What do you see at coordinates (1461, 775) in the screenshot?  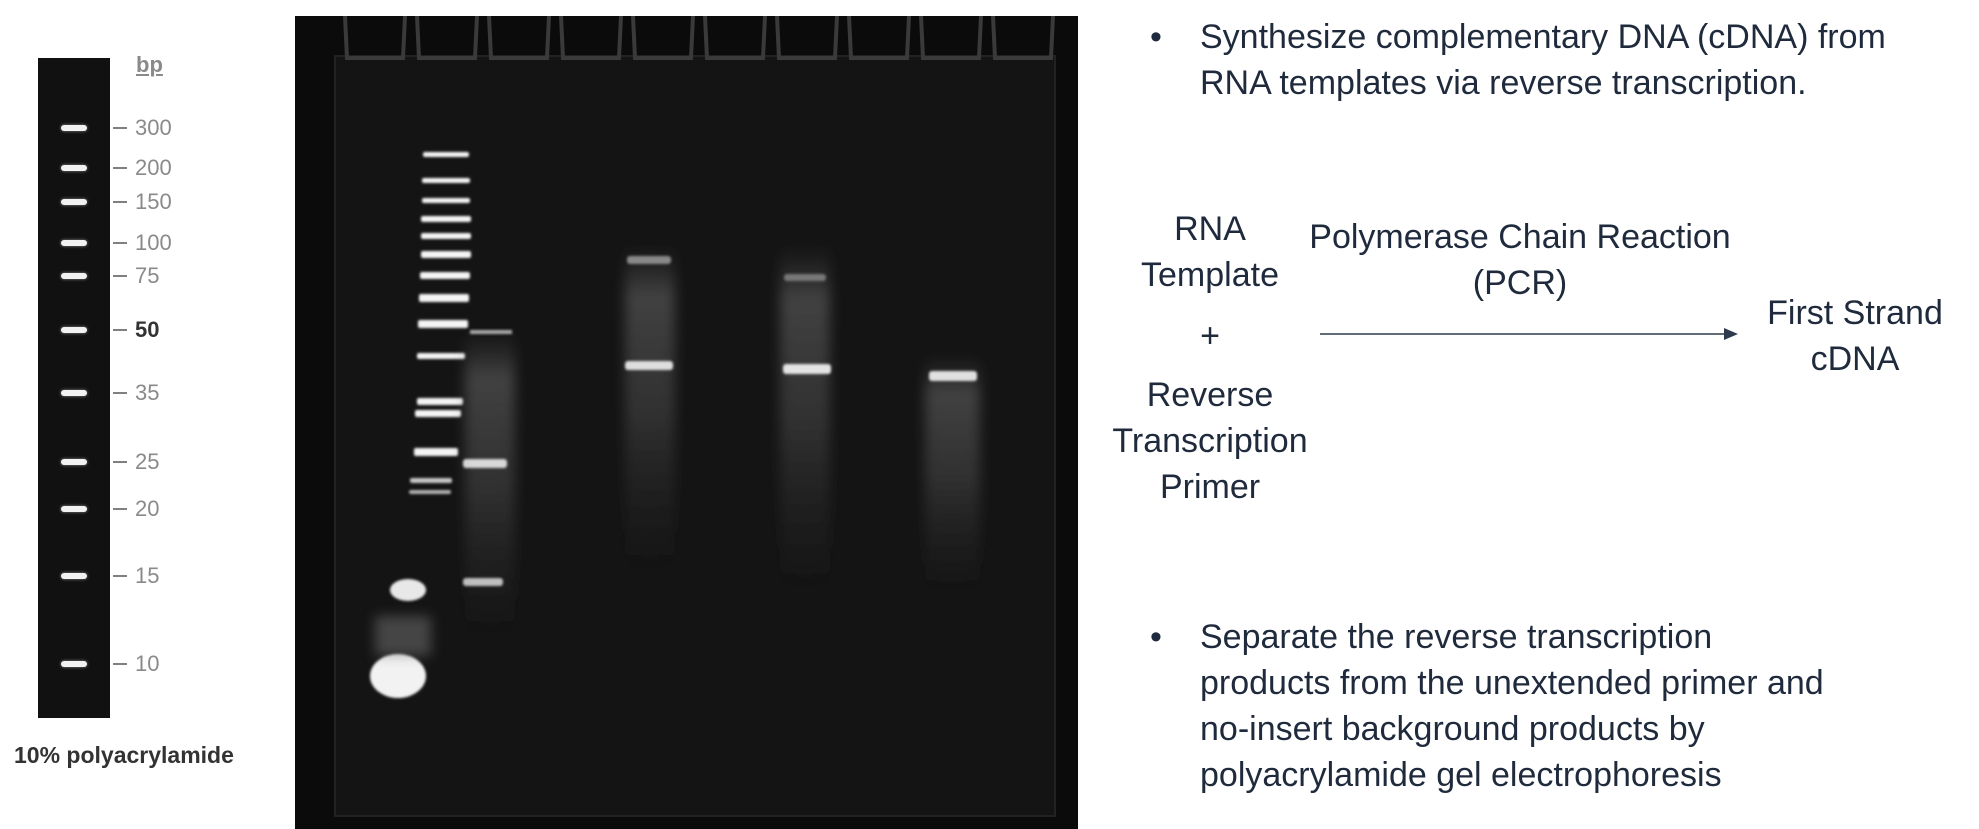 I see `bullet-line: polyacrylamide gel electrophoresis` at bounding box center [1461, 775].